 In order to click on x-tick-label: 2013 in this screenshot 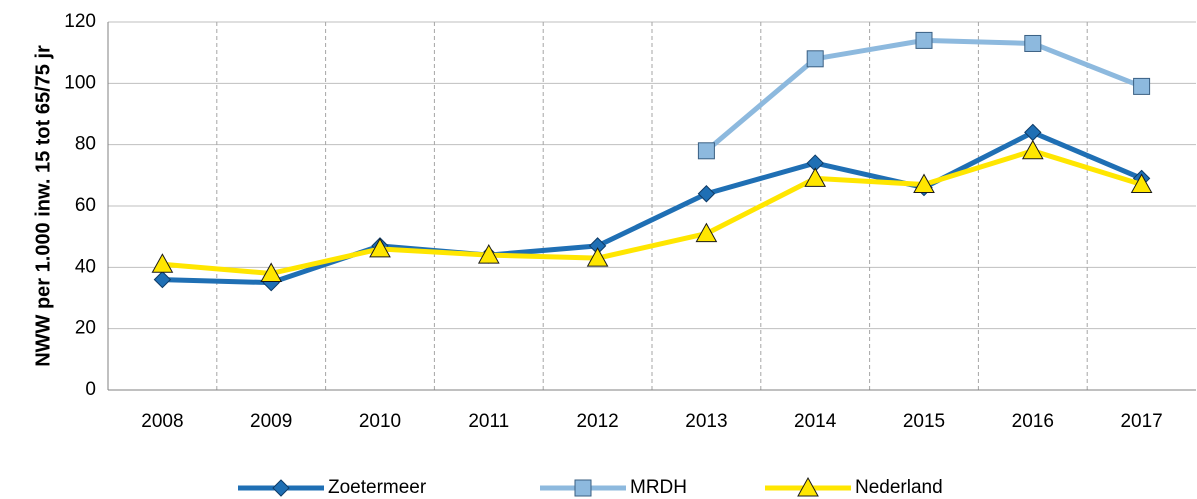, I will do `click(706, 421)`.